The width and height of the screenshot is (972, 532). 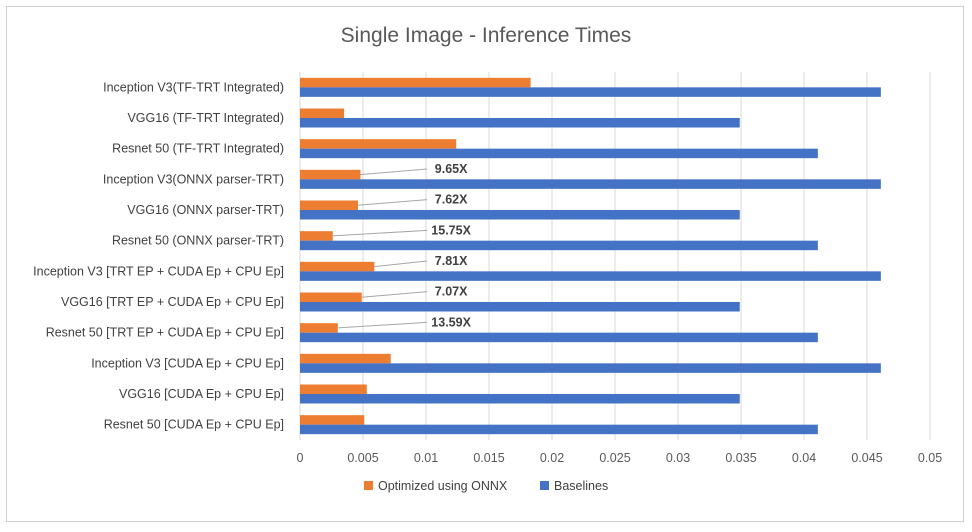 What do you see at coordinates (930, 458) in the screenshot?
I see `x-tick-label: 0.05` at bounding box center [930, 458].